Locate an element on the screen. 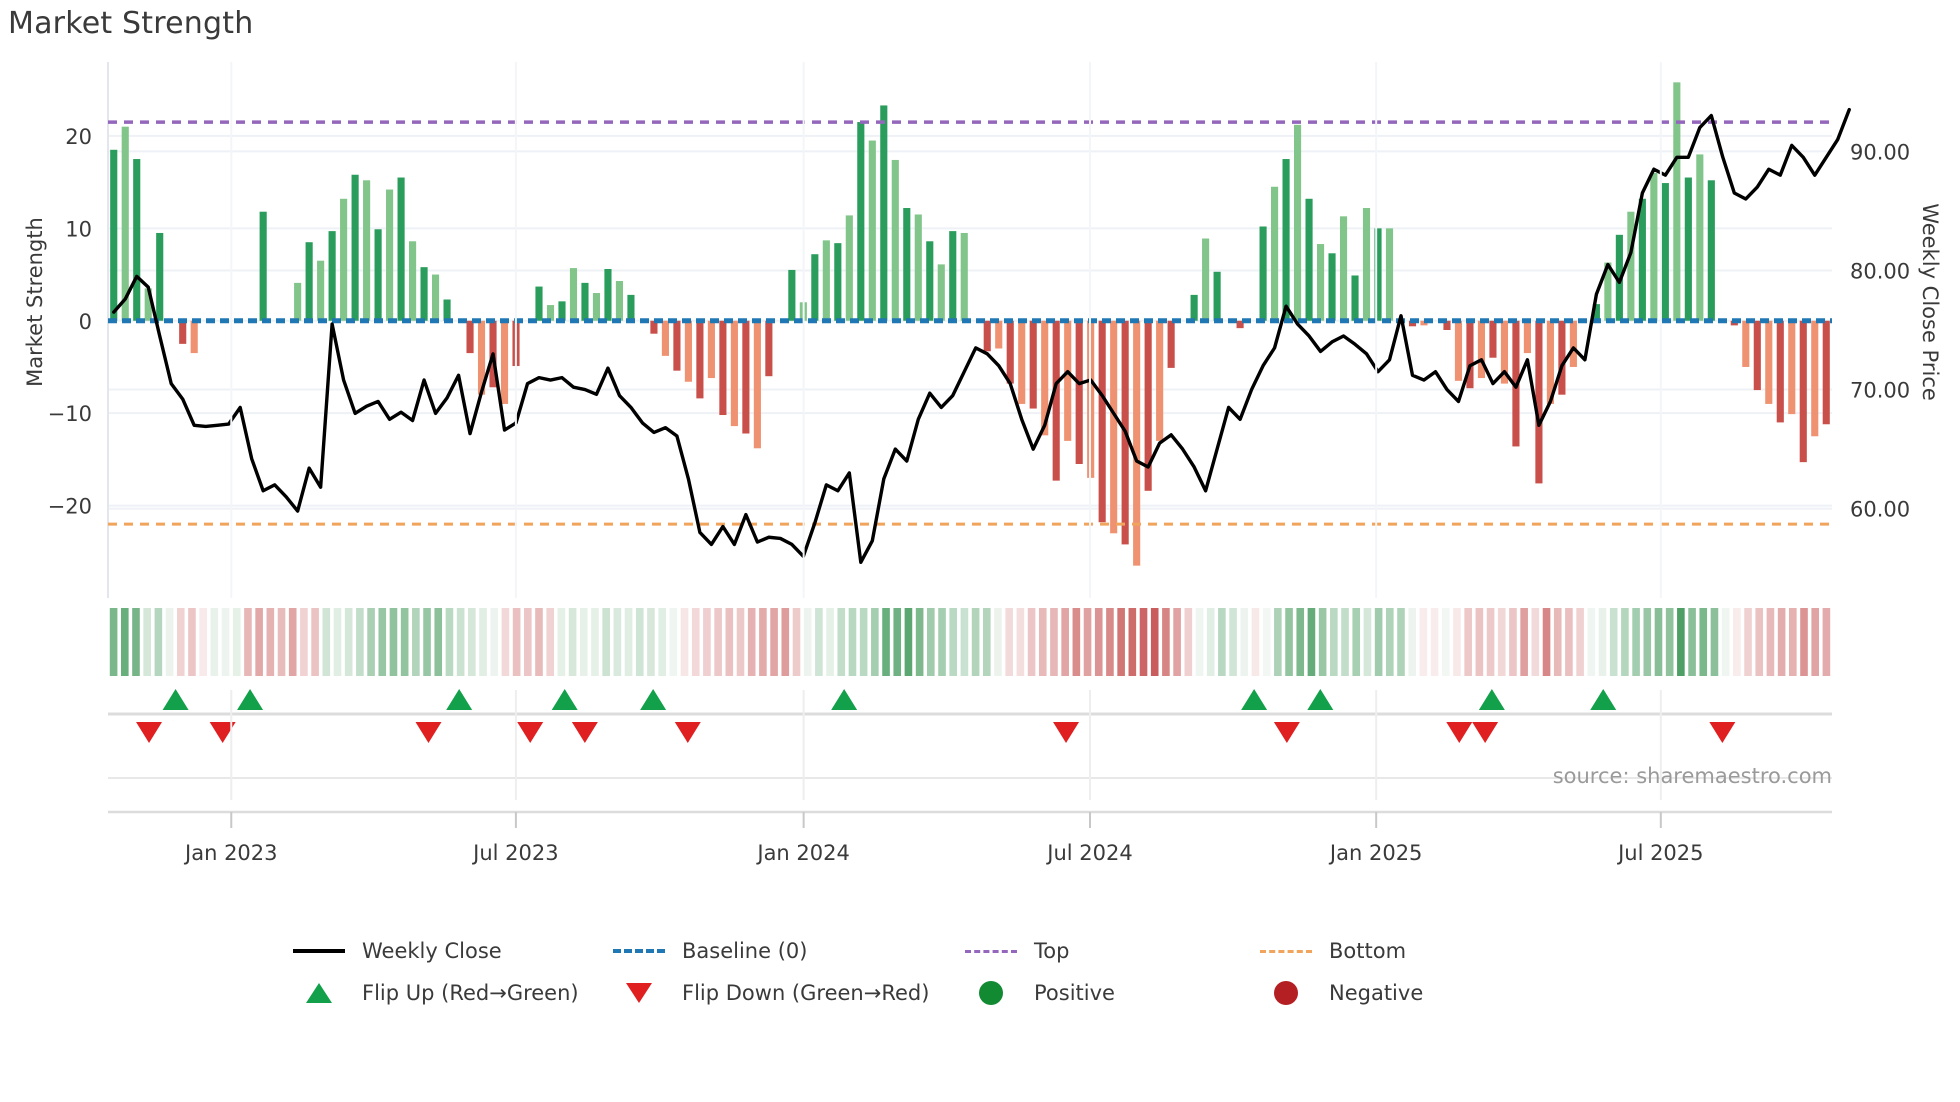  x-axis-tick: Jan 2024 is located at coordinates (802, 853).